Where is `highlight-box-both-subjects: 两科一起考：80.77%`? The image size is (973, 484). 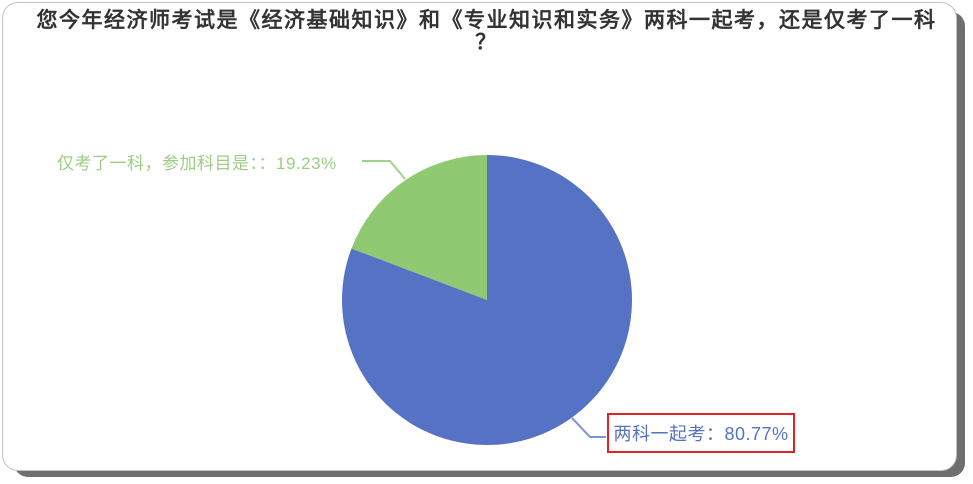 highlight-box-both-subjects: 两科一起考：80.77% is located at coordinates (701, 433).